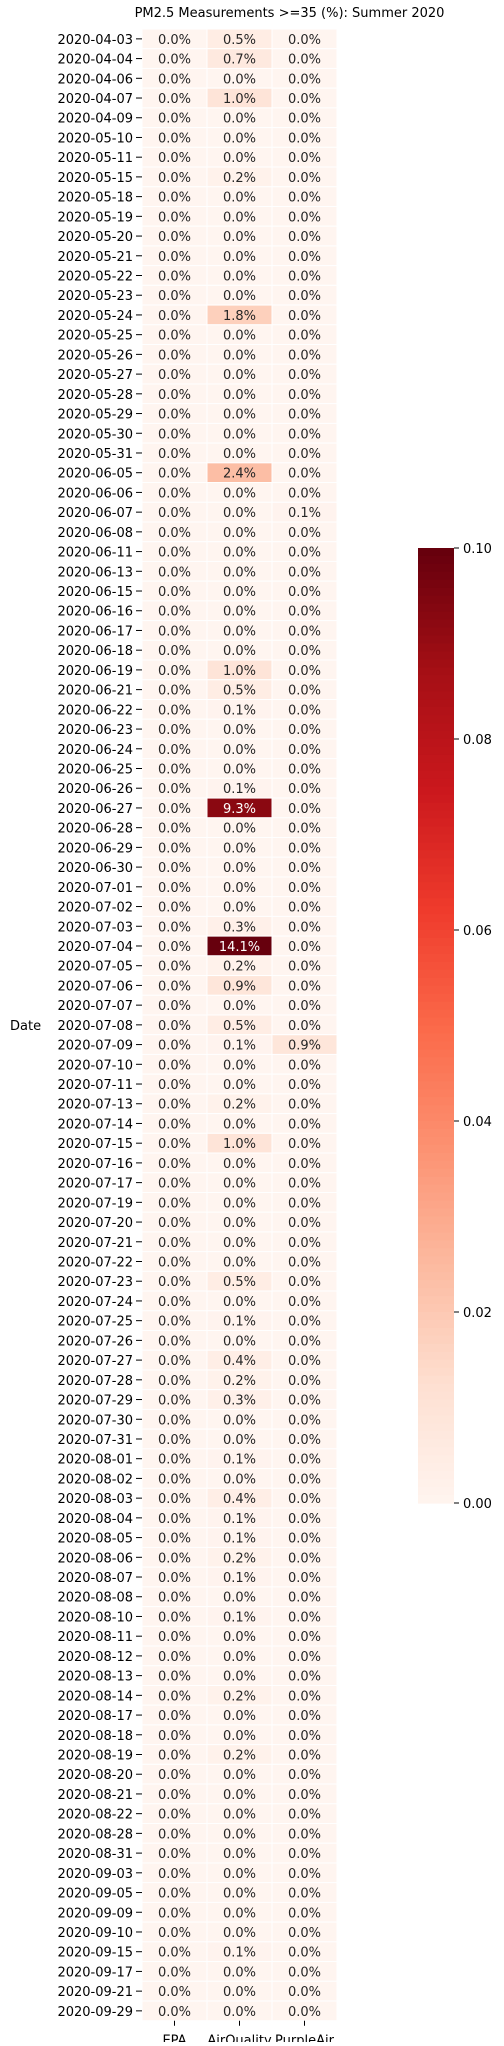 This screenshot has width=504, height=2046. What do you see at coordinates (95, 217) in the screenshot?
I see `y-tick-label: 2020-05-19` at bounding box center [95, 217].